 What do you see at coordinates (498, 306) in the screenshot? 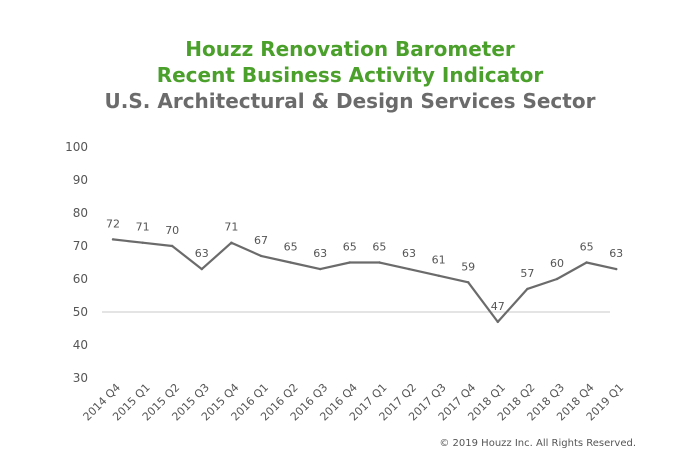
I see `data-label: 47` at bounding box center [498, 306].